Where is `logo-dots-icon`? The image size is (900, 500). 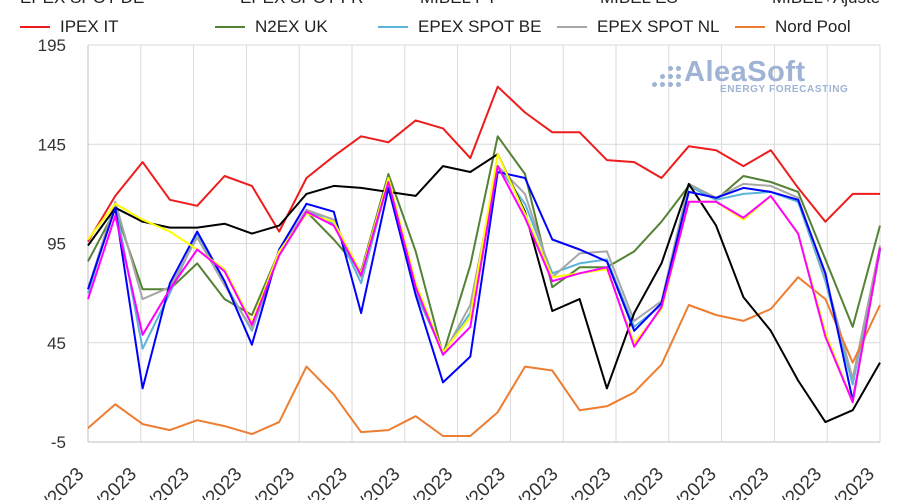
logo-dots-icon is located at coordinates (666, 77).